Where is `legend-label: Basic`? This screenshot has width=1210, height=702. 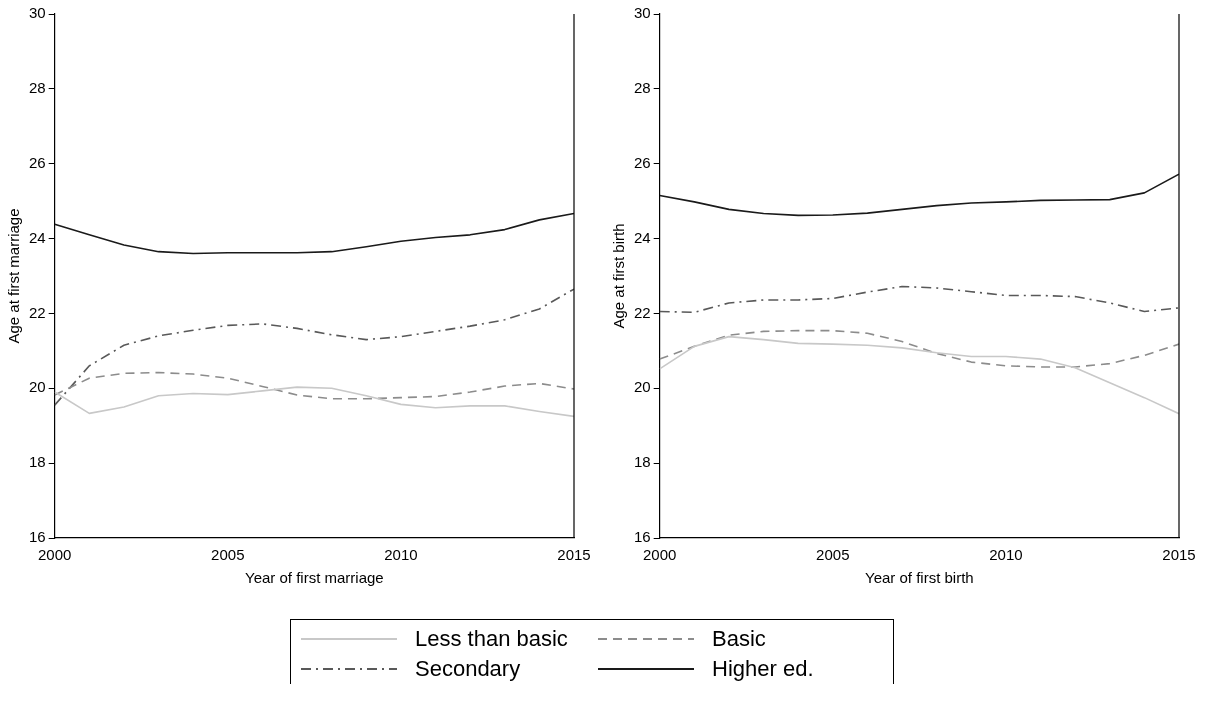
legend-label: Basic is located at coordinates (739, 639).